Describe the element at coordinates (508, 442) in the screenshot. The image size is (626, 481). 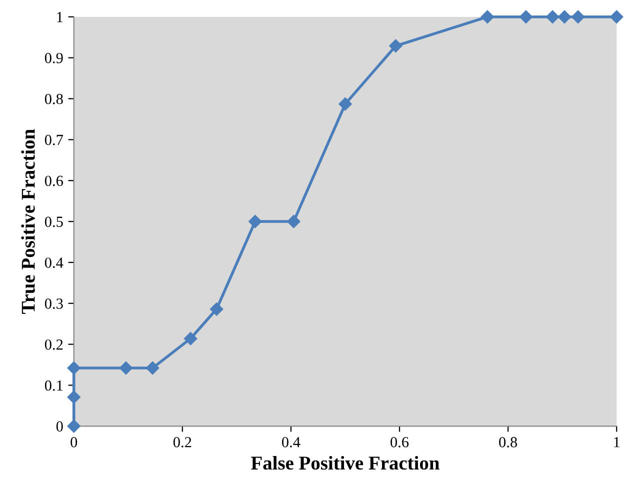
I see `x-tick-label: 0.8` at that location.